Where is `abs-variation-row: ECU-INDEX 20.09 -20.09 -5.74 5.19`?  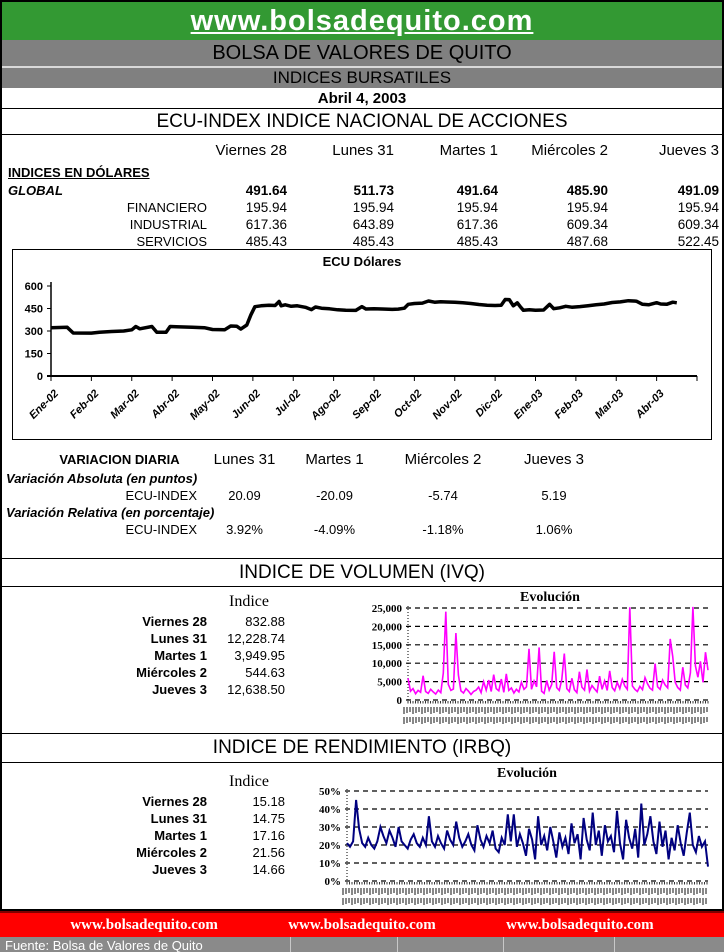
abs-variation-row: ECU-INDEX 20.09 -20.09 -5.74 5.19 is located at coordinates (362, 495).